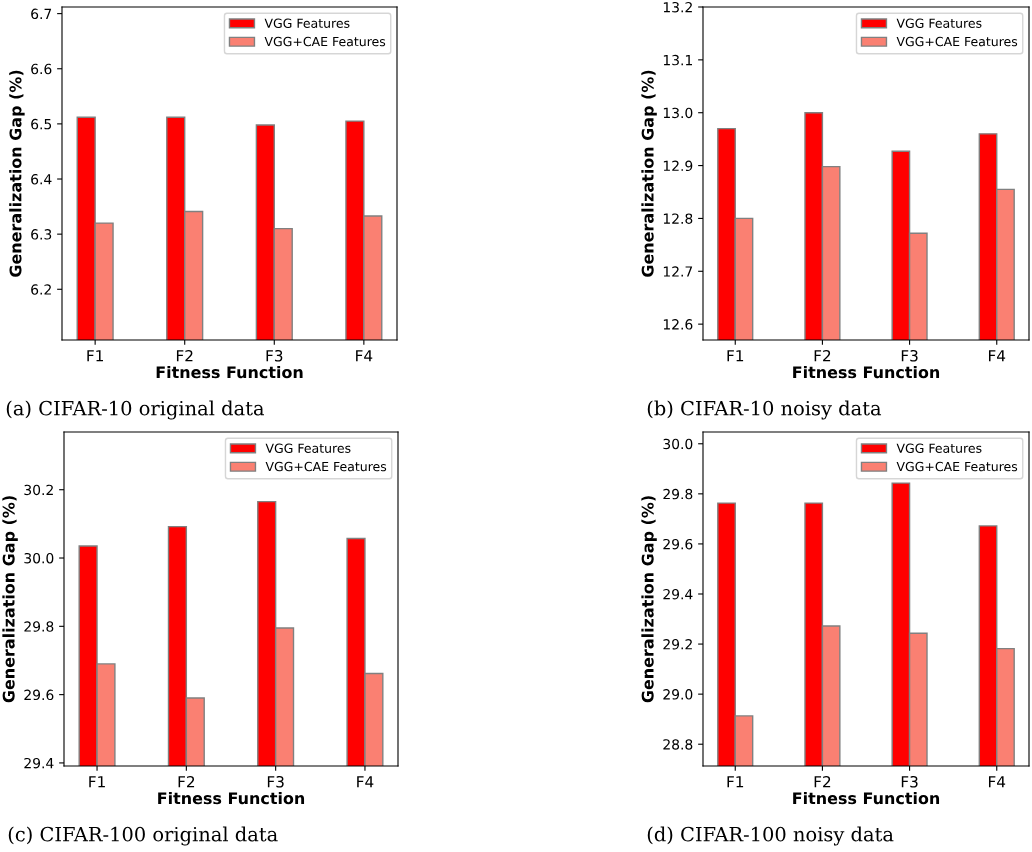 This screenshot has height=852, width=1032. What do you see at coordinates (143, 836) in the screenshot?
I see `text: (c) CIFAR-100 original data` at bounding box center [143, 836].